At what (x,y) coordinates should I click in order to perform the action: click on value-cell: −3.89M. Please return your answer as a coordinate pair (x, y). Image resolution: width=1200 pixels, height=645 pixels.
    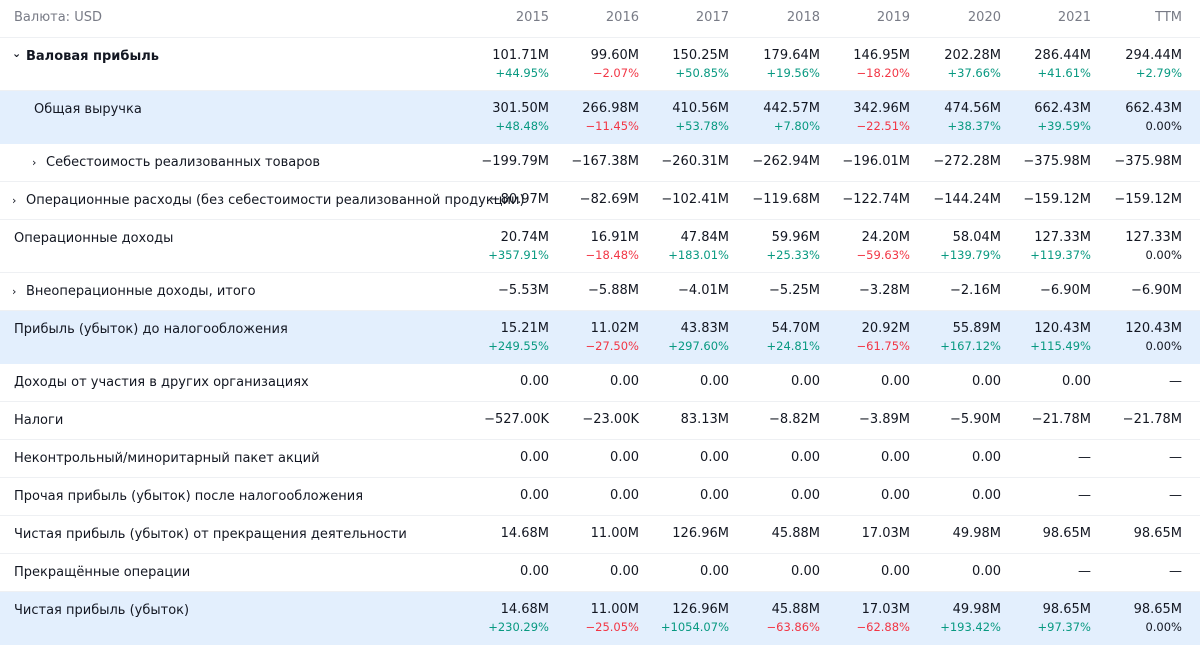
    Looking at the image, I should click on (884, 420).